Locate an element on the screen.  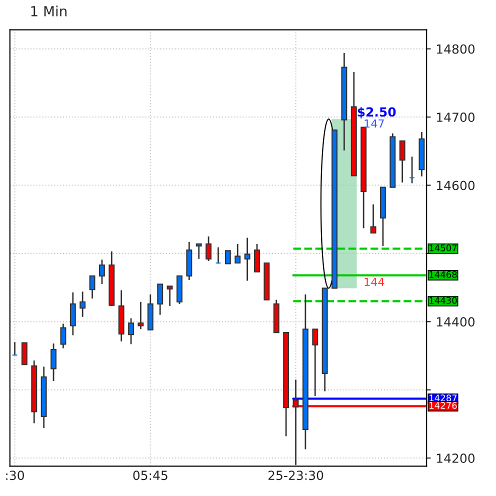
y-tick-label: 14200 is located at coordinates (455, 458).